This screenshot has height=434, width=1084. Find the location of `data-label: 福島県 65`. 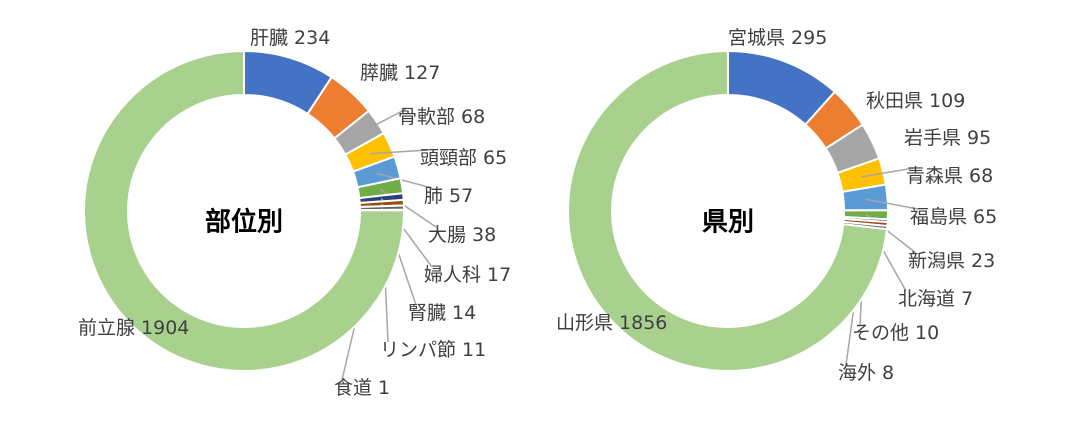

data-label: 福島県 65 is located at coordinates (953, 217).